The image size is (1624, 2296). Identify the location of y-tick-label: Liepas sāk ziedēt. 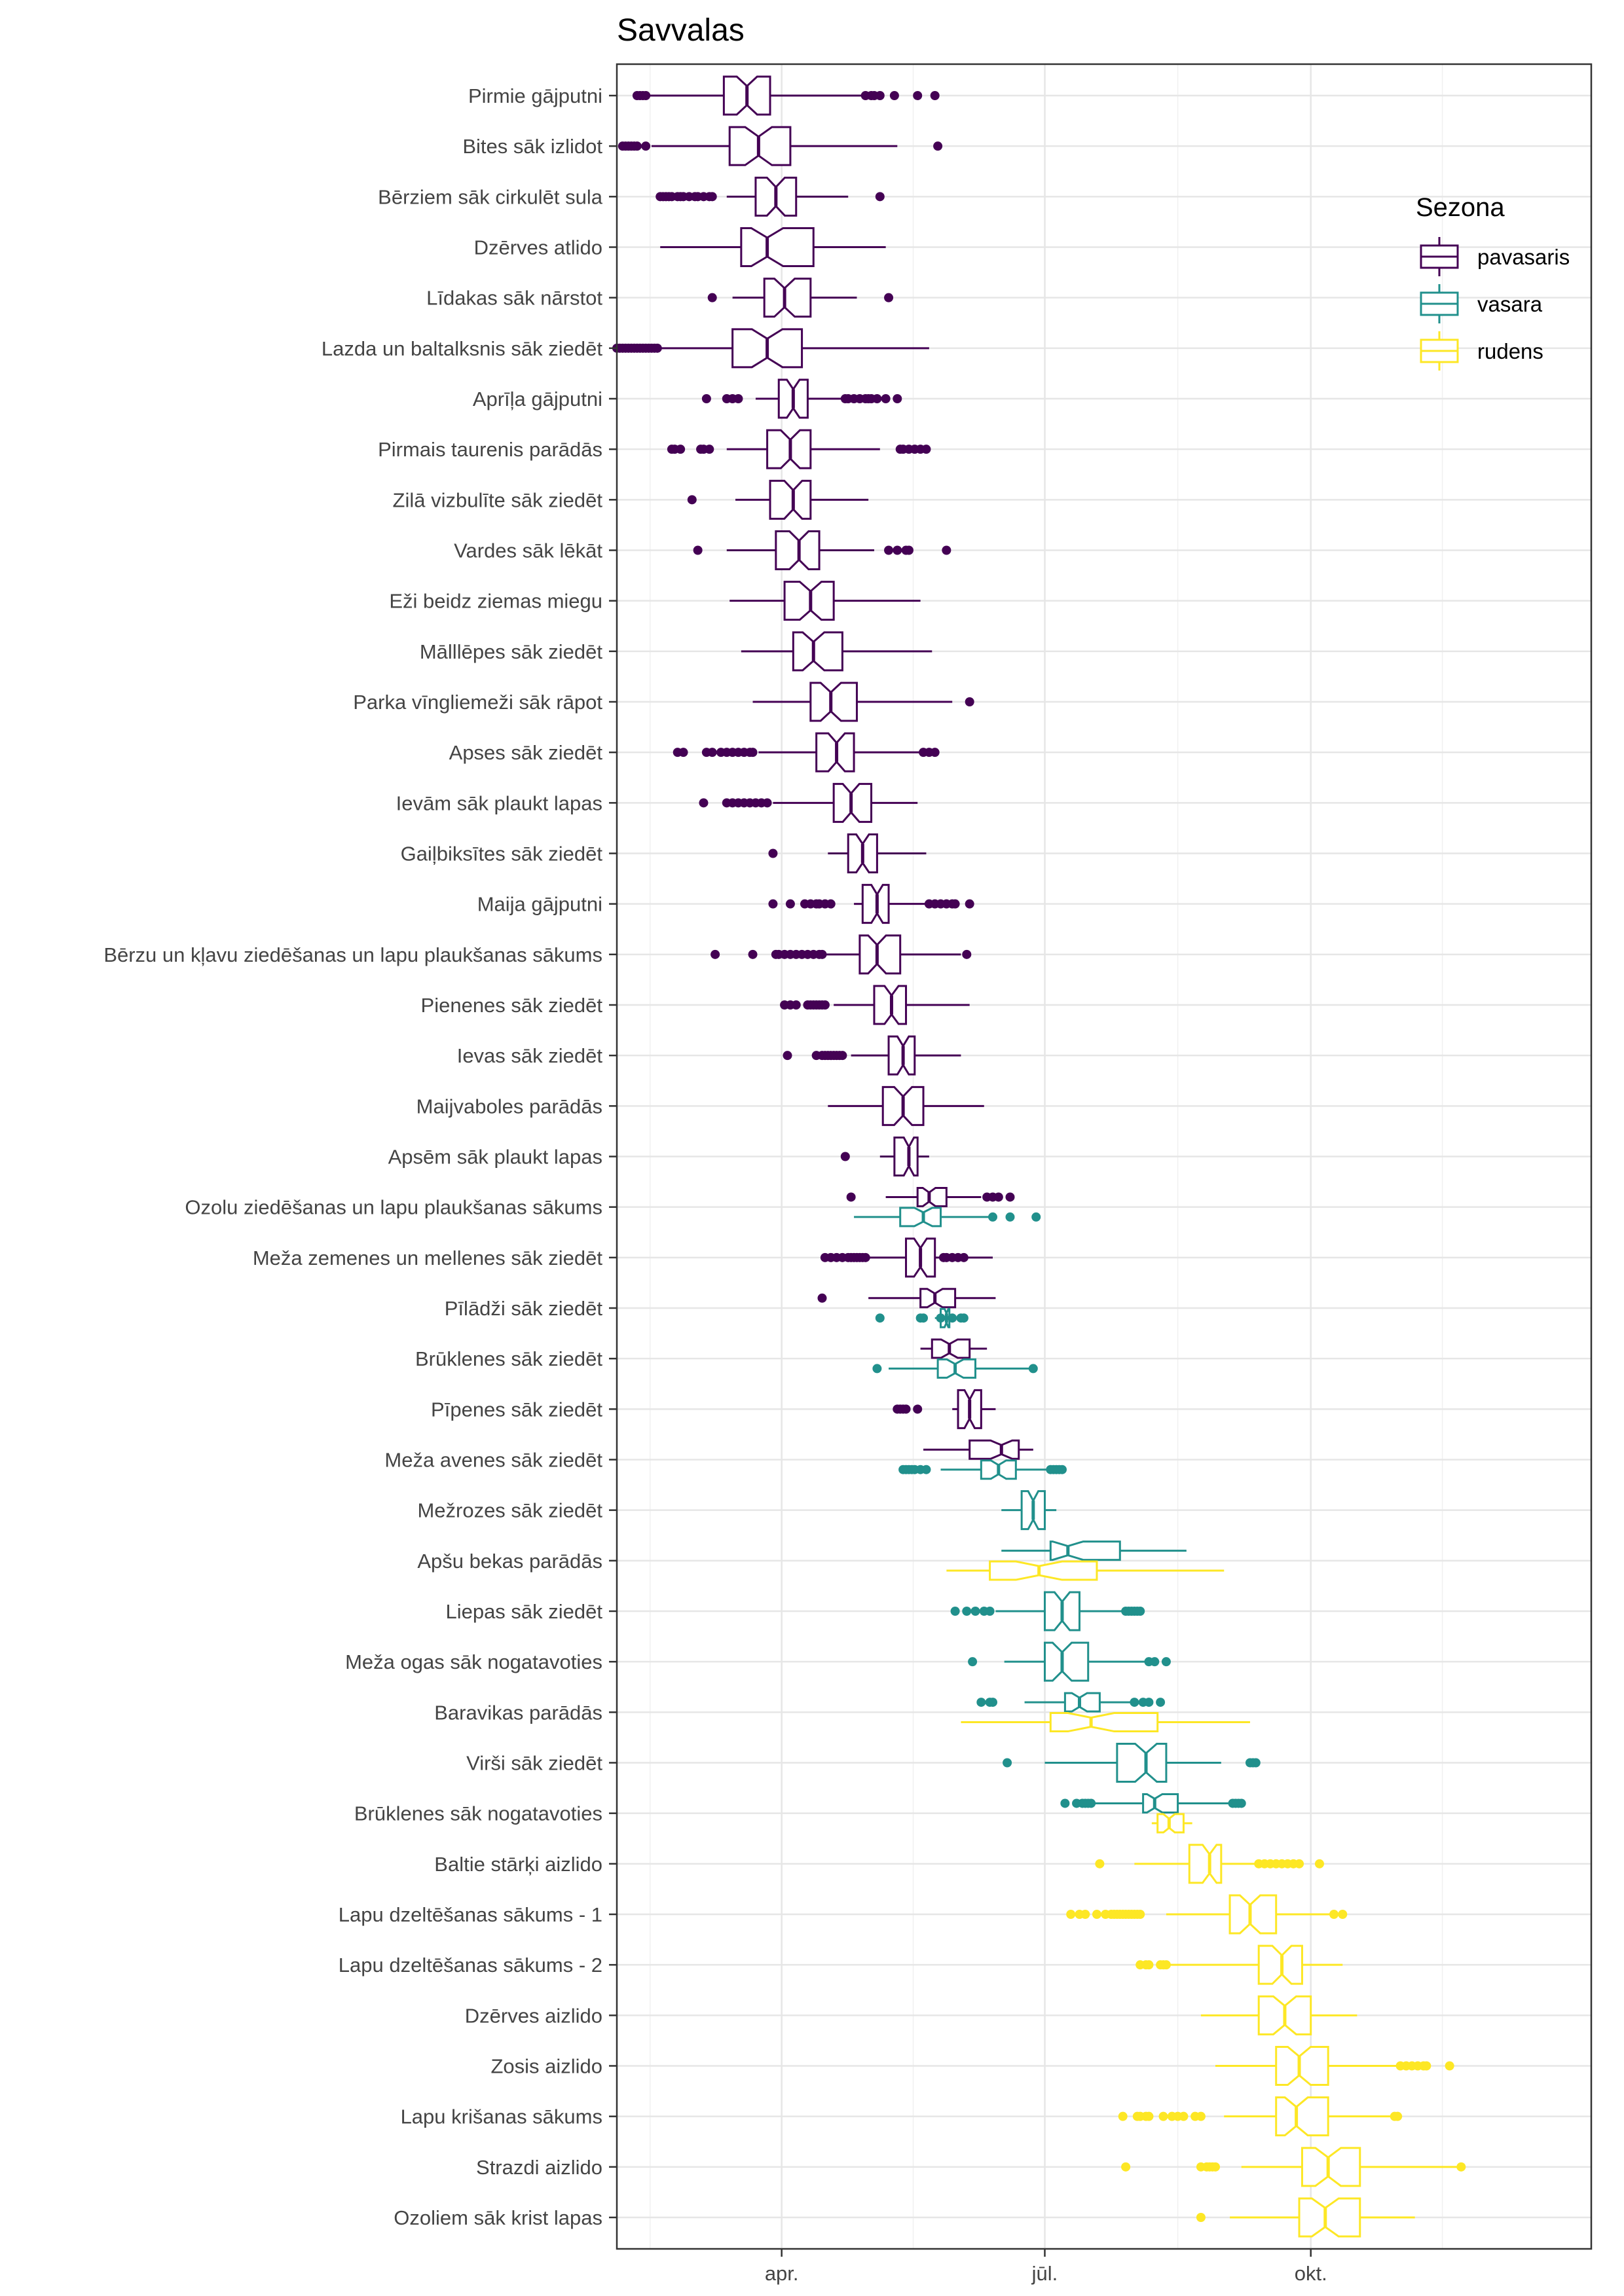
(523, 1611).